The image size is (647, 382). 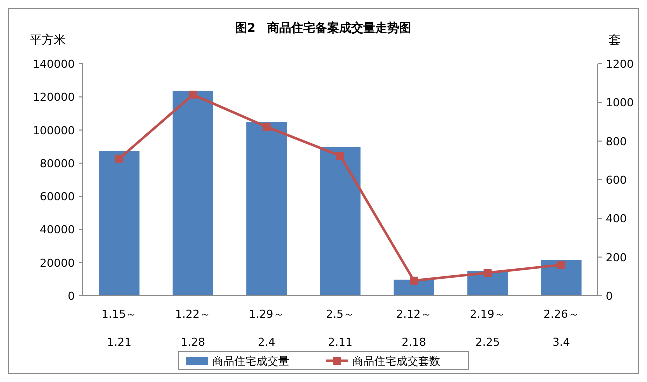 What do you see at coordinates (267, 328) in the screenshot?
I see `category-label: 1.29～ 2.4` at bounding box center [267, 328].